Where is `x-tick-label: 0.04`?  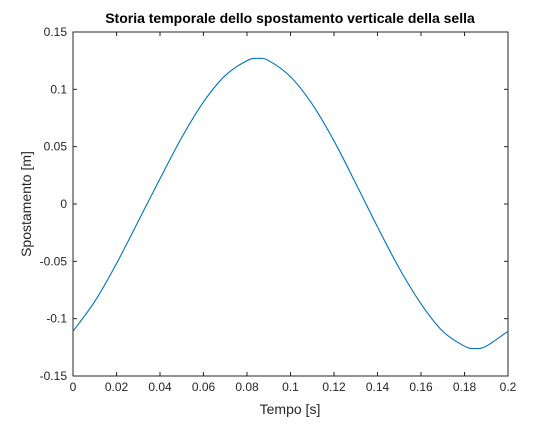
x-tick-label: 0.04 is located at coordinates (160, 387).